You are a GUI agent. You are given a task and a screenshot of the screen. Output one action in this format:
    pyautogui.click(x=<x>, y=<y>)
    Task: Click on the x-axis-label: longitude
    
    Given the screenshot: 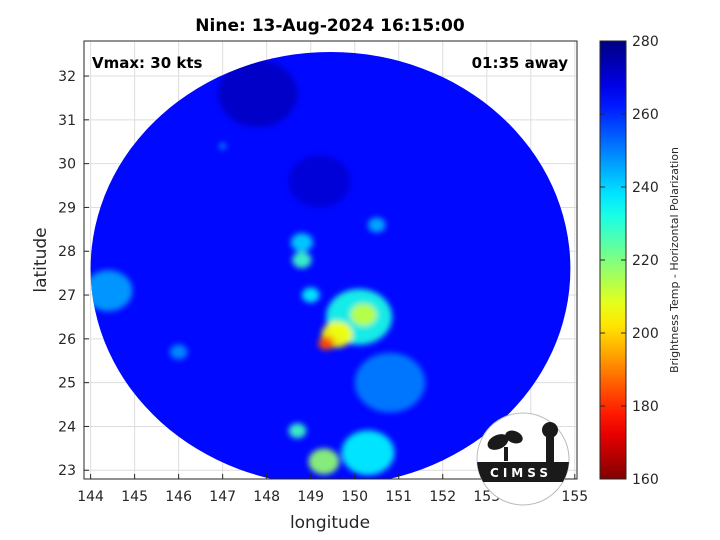 What is the action you would take?
    pyautogui.click(x=330, y=523)
    